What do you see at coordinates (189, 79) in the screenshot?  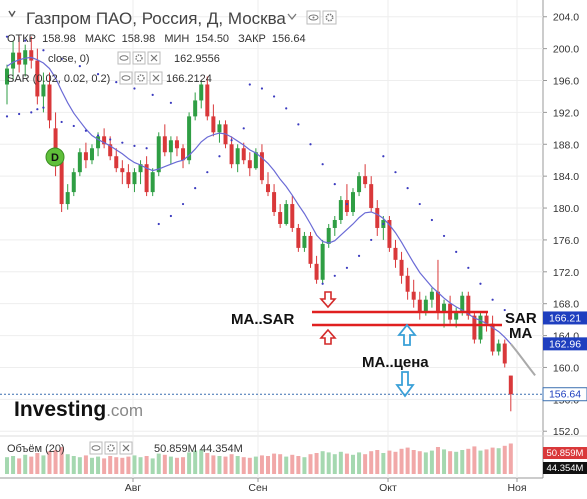 I see `sar-legend-value: 166.2124` at bounding box center [189, 79].